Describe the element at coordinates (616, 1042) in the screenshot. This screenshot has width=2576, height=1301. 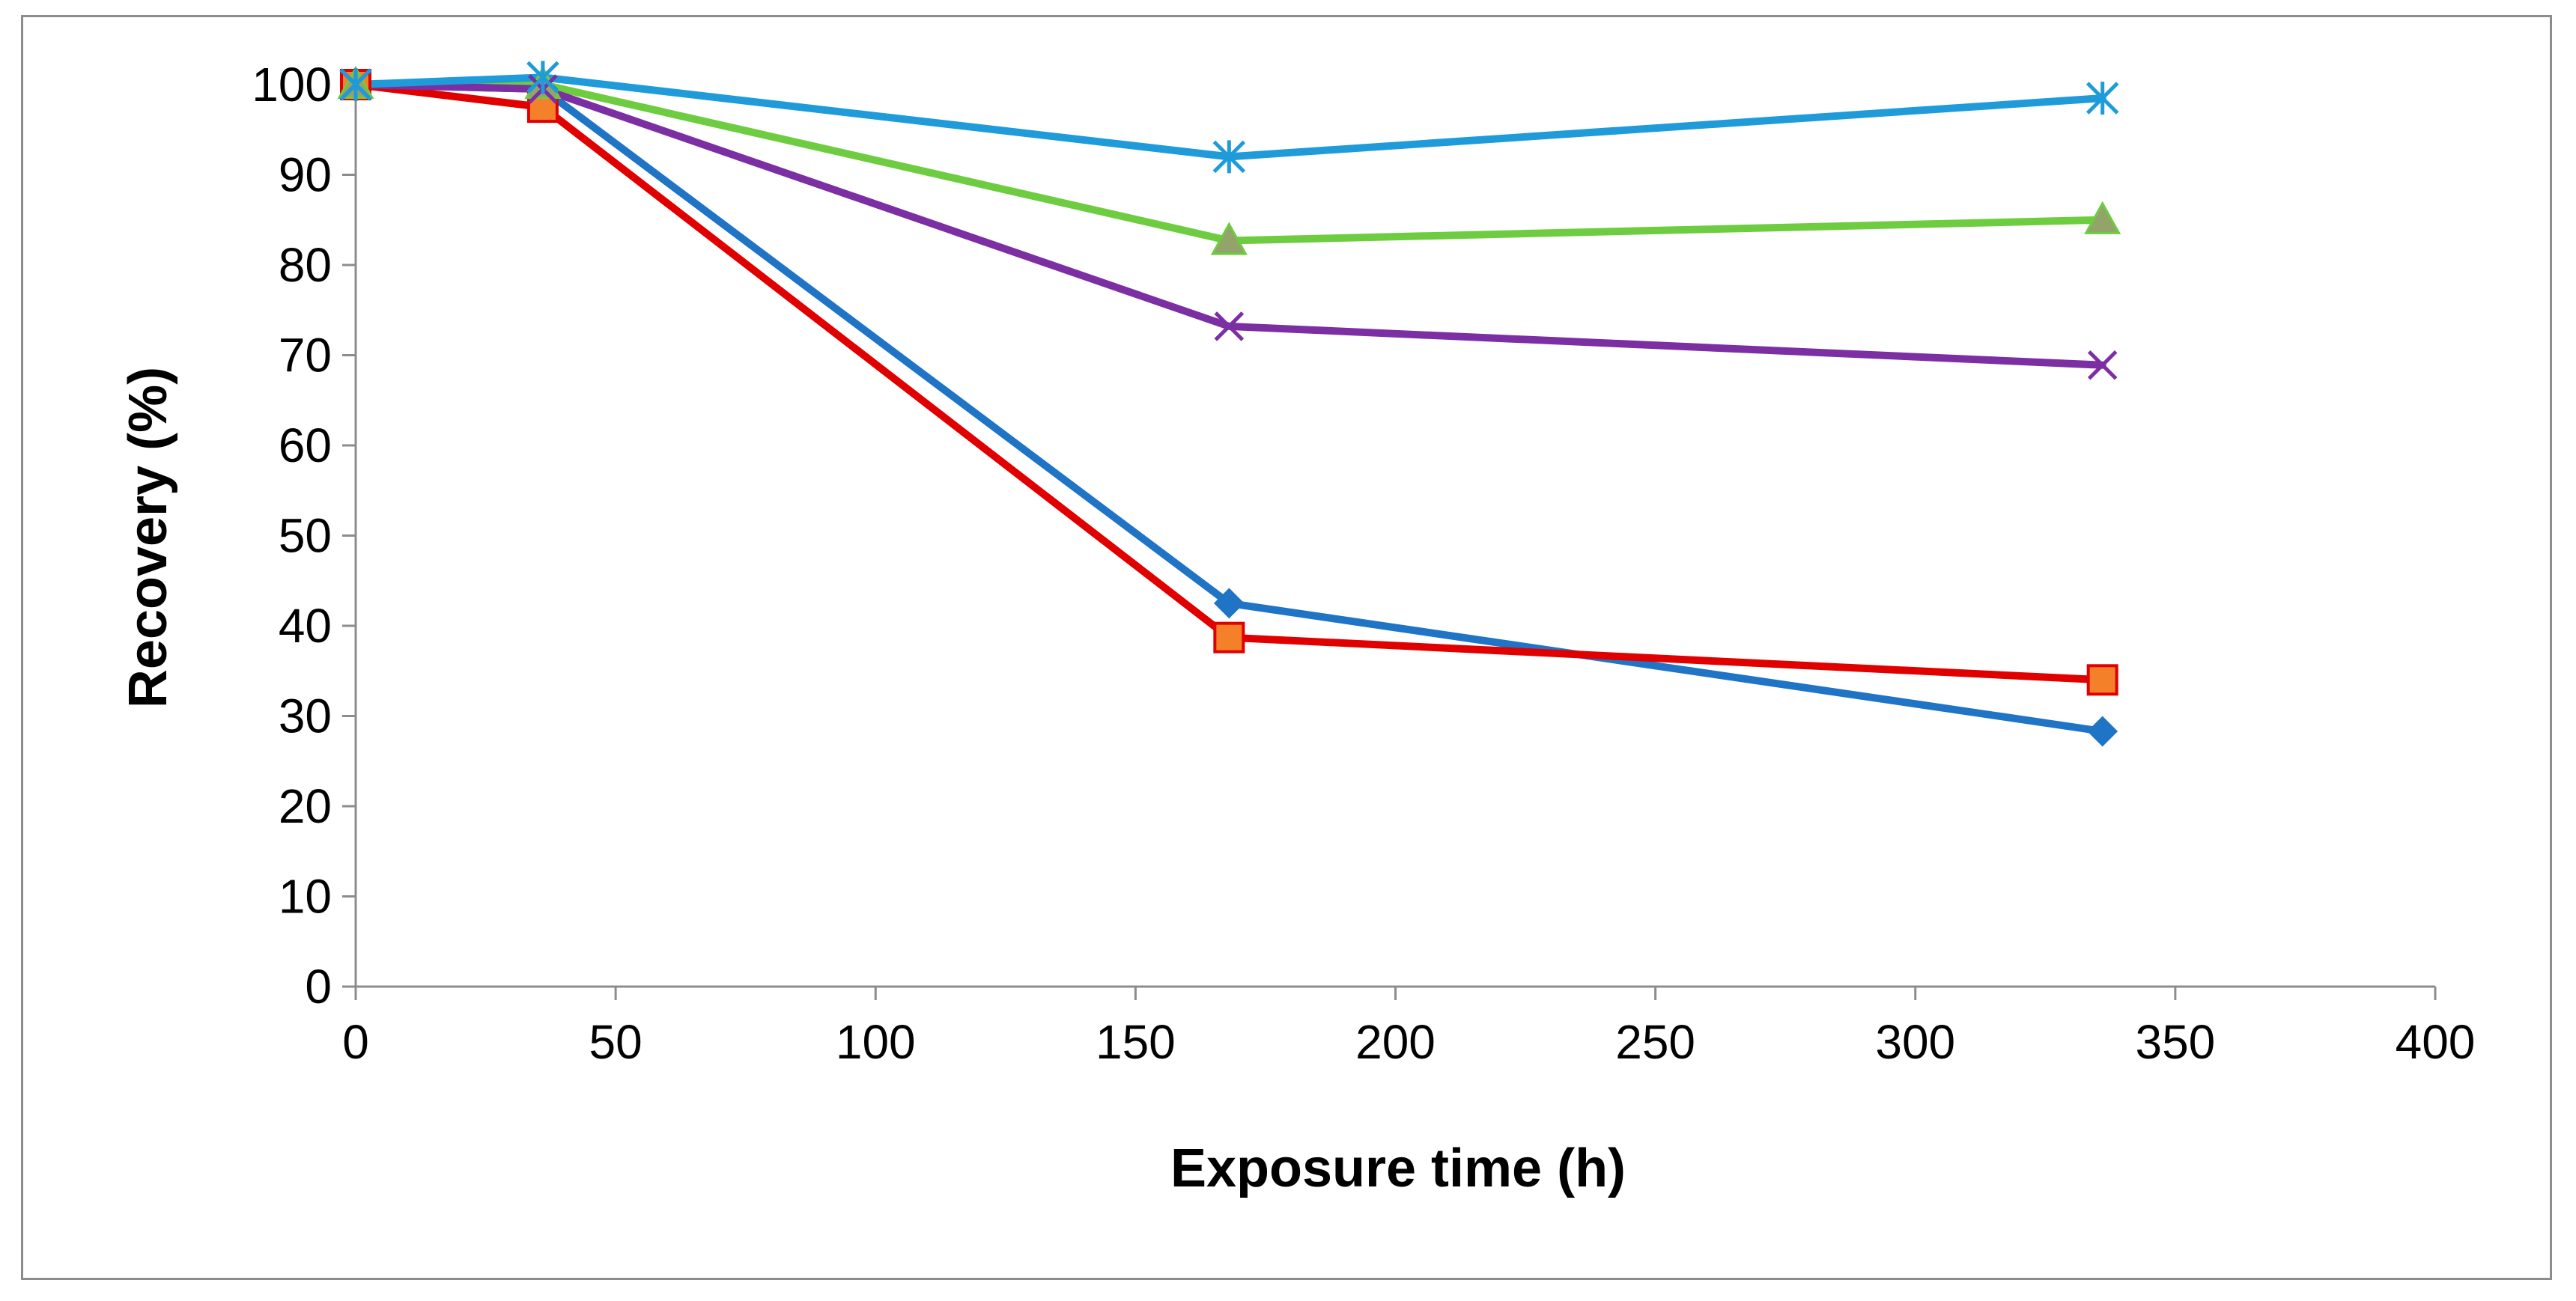
I see `x-tick-label: 50` at that location.